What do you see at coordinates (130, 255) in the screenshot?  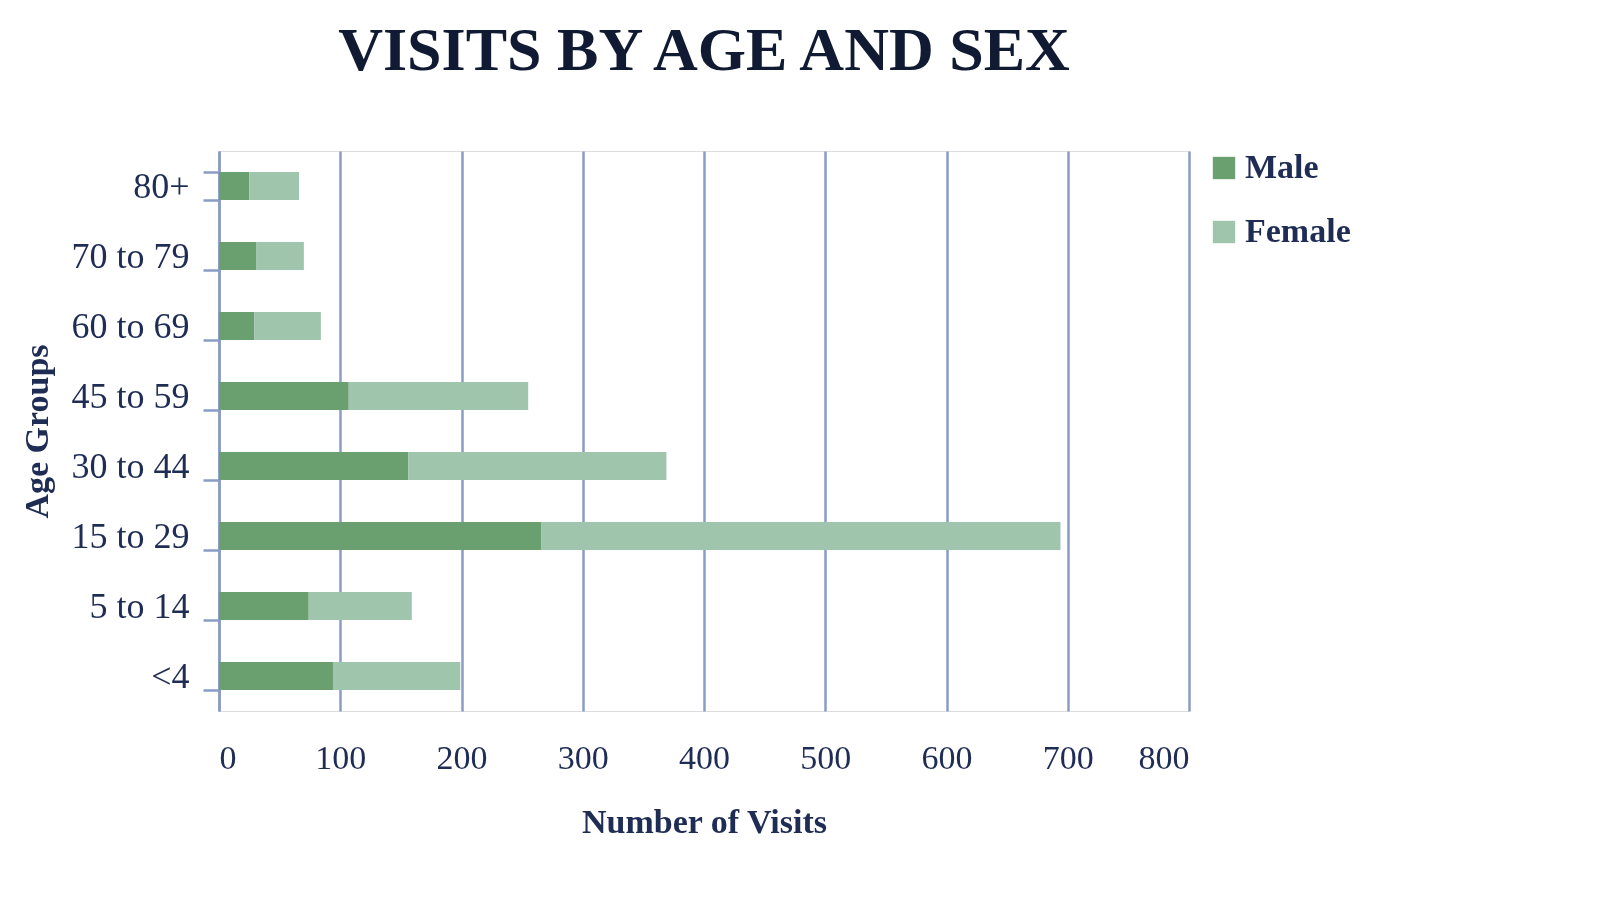 I see `y-tick-label: 70 to 79` at bounding box center [130, 255].